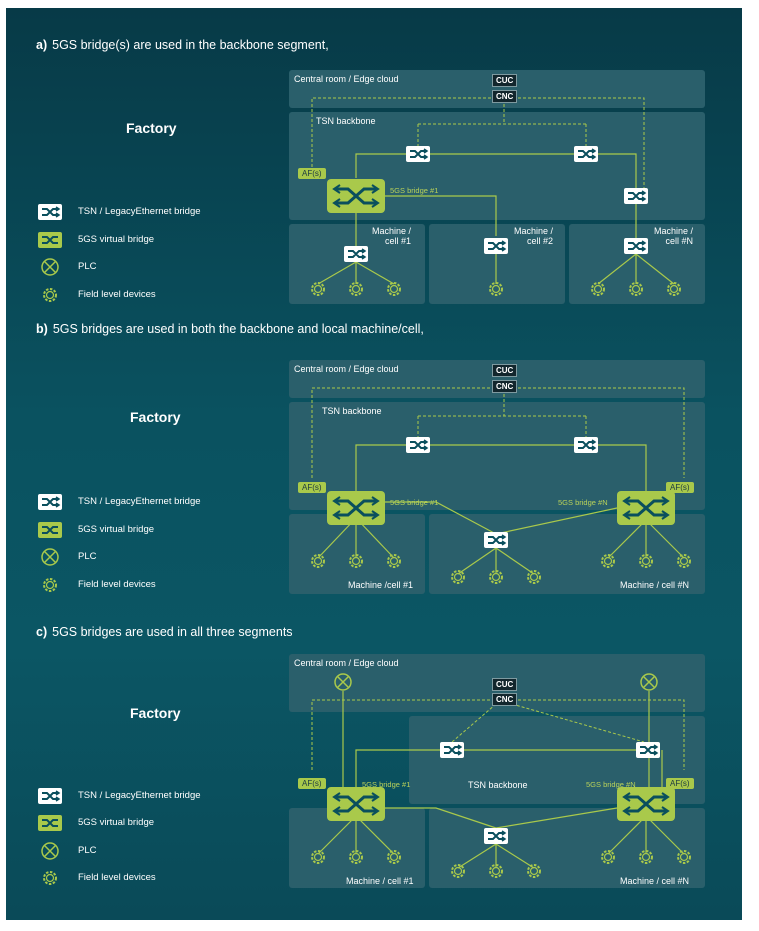 The image size is (759, 931). What do you see at coordinates (346, 121) in the screenshot?
I see `tsn-backbone-label-a: TSN backbone` at bounding box center [346, 121].